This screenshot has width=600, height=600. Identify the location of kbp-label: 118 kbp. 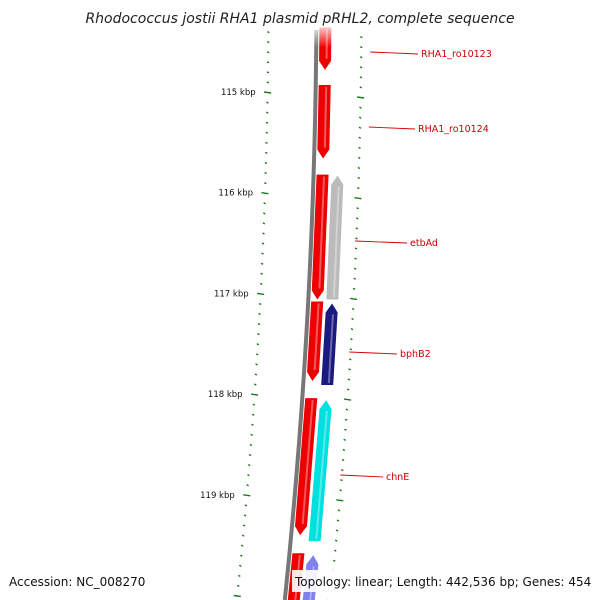
(225, 395).